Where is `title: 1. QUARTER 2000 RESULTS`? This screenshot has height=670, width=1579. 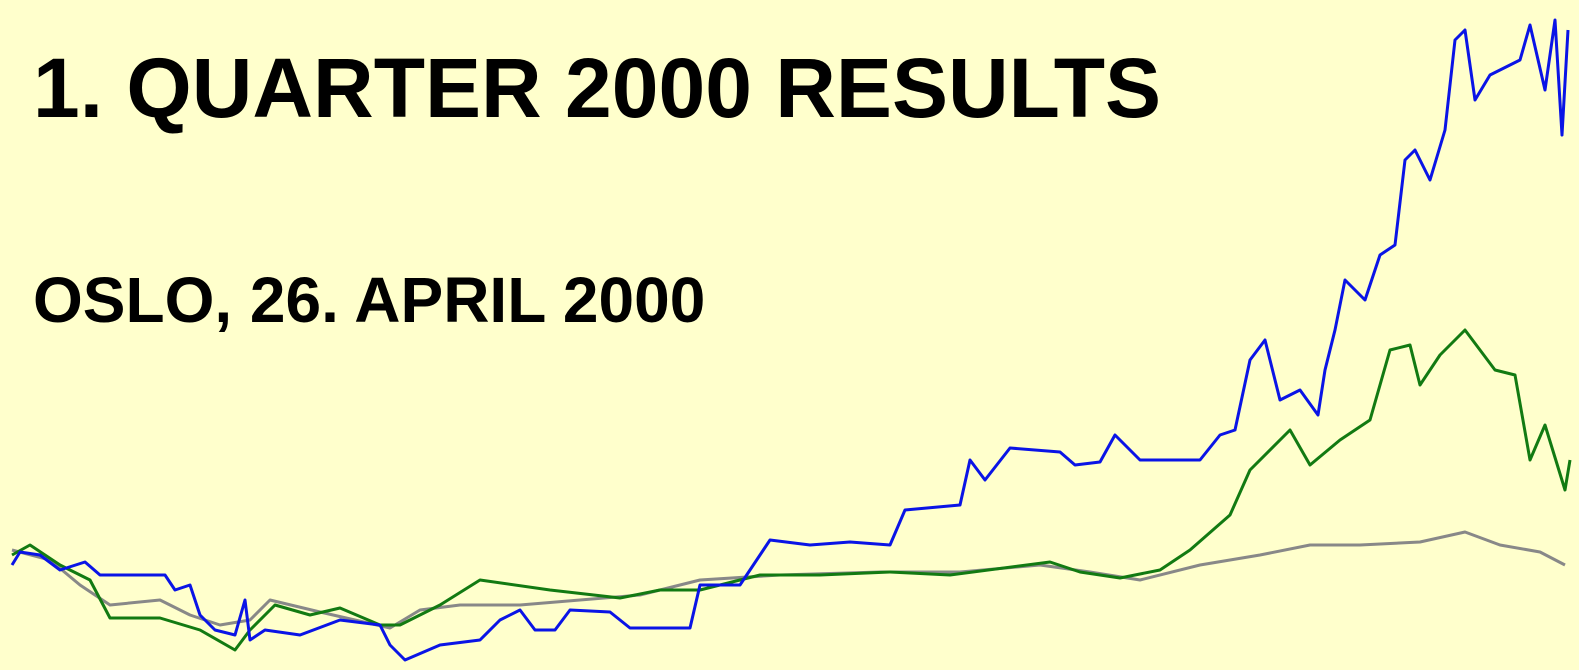 title: 1. QUARTER 2000 RESULTS is located at coordinates (597, 88).